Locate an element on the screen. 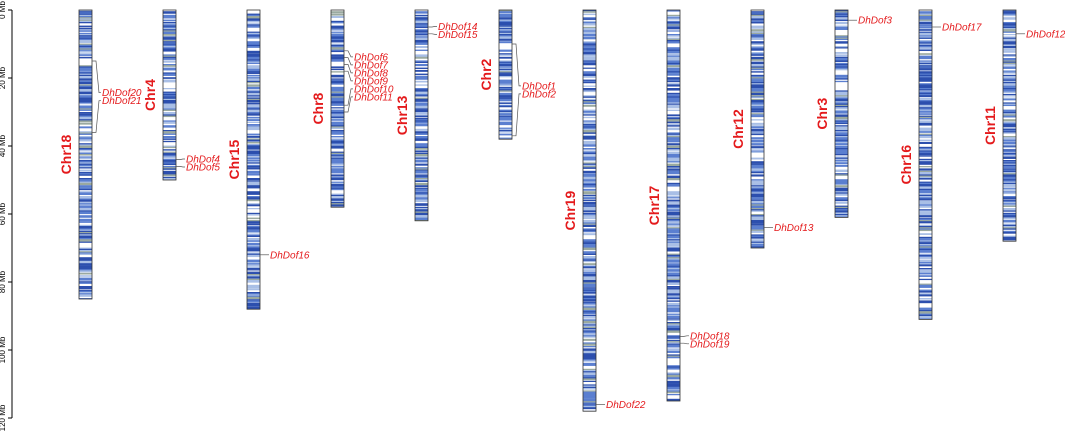 This screenshot has height=436, width=1065. chromosome-outline is located at coordinates (757, 129).